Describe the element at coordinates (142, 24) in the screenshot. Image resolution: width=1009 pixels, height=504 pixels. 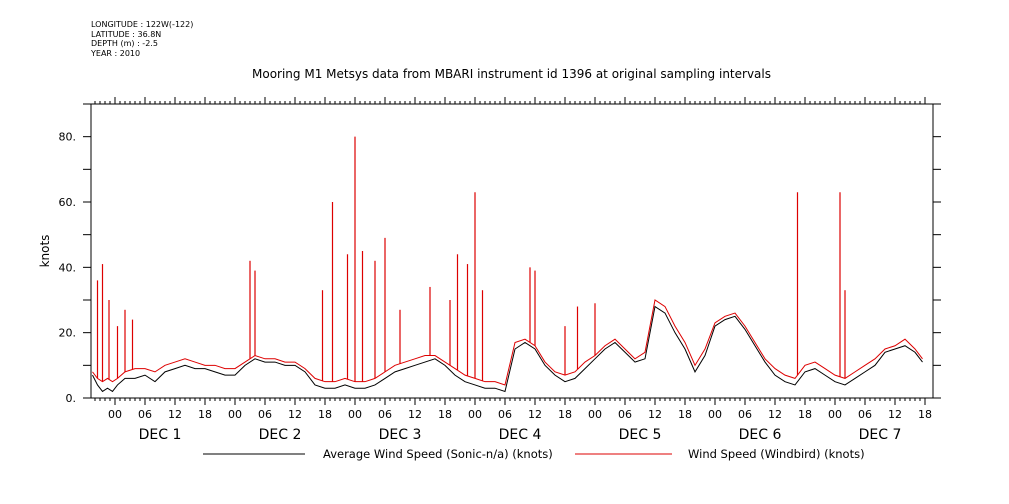
I see `longitude-label: LONGITUDE : 122W(-122)` at that location.